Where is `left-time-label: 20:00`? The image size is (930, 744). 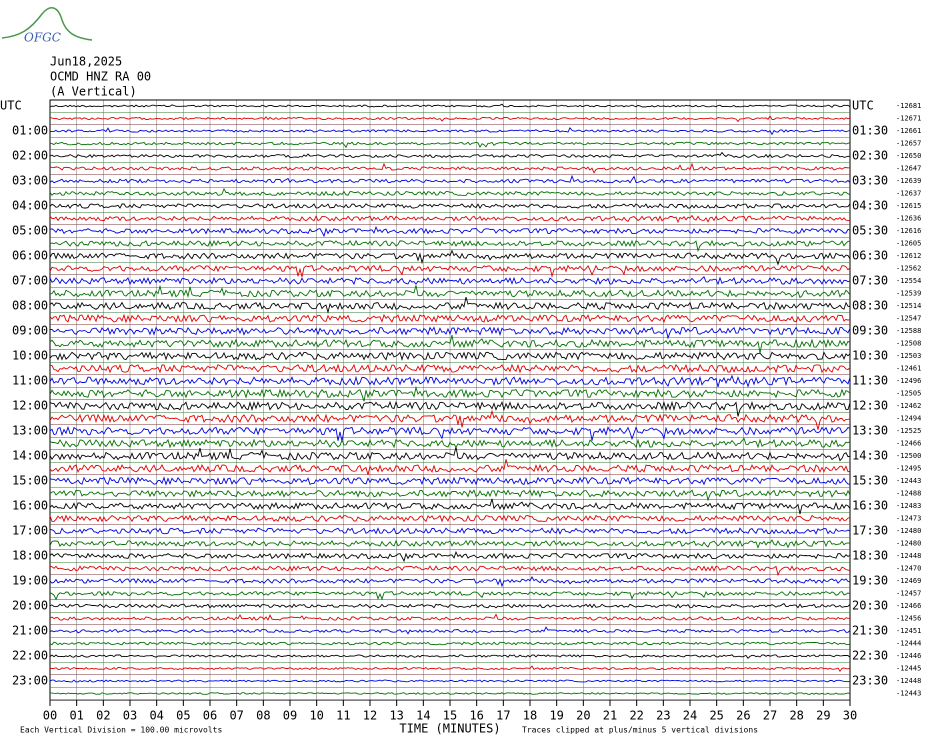 left-time-label: 20:00 is located at coordinates (30, 606).